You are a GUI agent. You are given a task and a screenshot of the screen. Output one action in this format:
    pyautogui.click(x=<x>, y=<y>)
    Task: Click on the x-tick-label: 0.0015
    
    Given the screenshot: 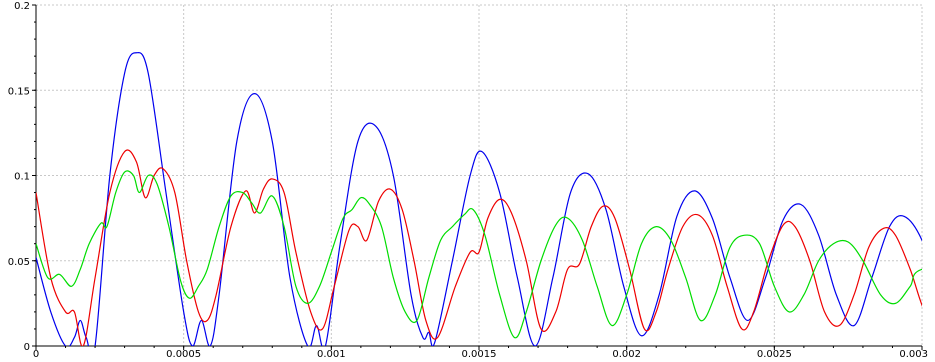 What is the action you would take?
    pyautogui.click(x=479, y=354)
    